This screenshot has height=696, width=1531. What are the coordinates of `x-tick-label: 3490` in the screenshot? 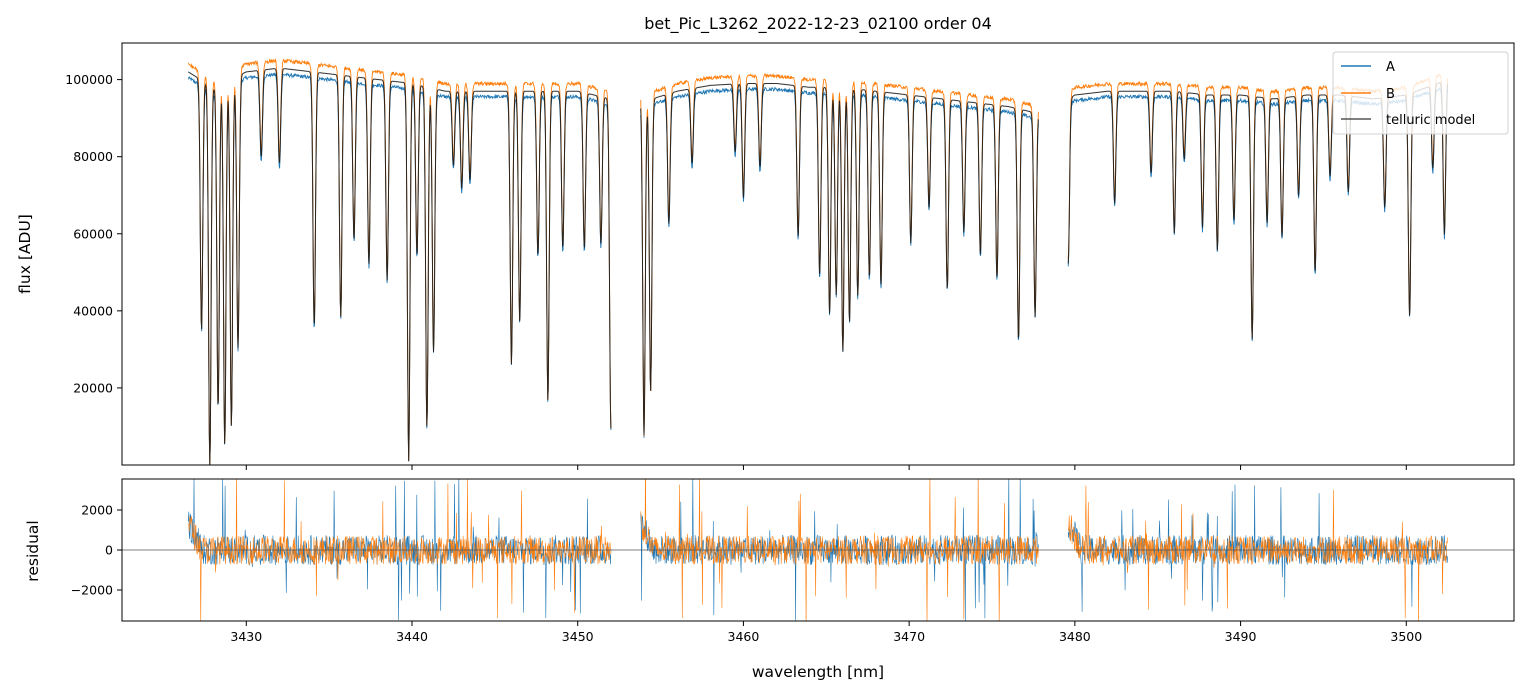 It's located at (1241, 636).